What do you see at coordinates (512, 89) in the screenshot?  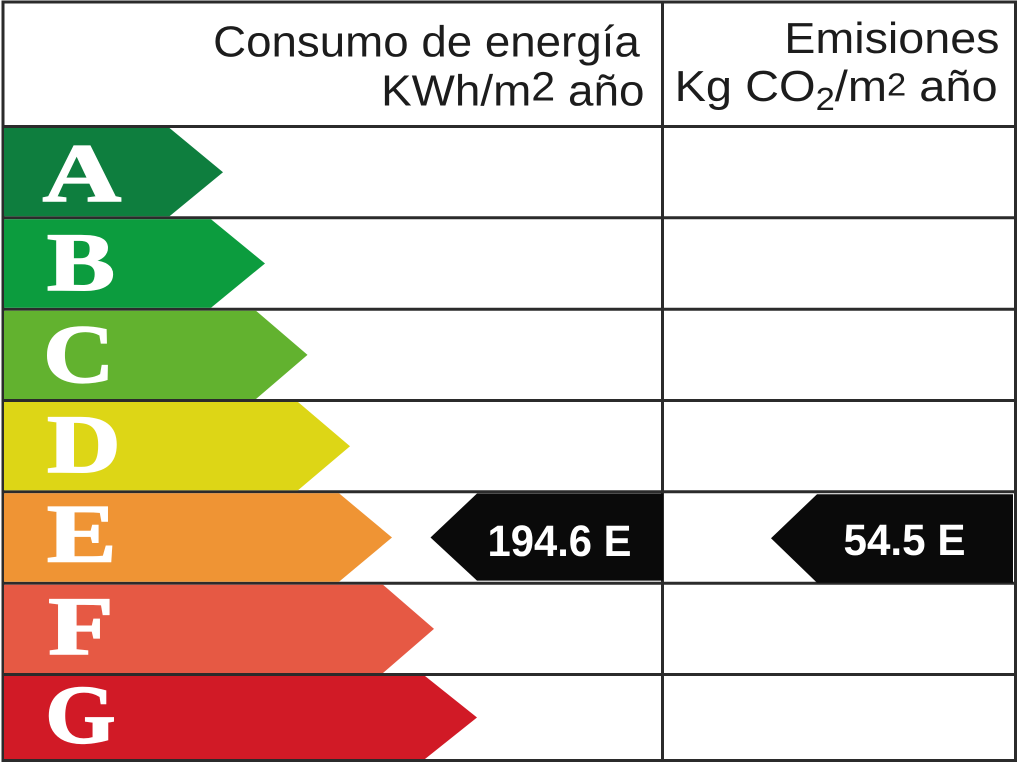 I see `svg-text: KWh/m2 año` at bounding box center [512, 89].